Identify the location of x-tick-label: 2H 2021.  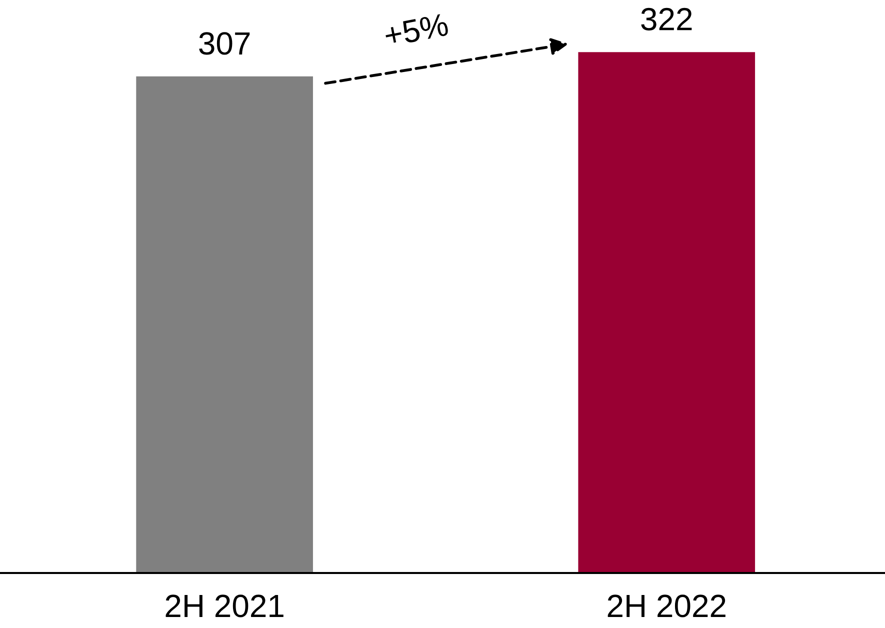
(225, 606).